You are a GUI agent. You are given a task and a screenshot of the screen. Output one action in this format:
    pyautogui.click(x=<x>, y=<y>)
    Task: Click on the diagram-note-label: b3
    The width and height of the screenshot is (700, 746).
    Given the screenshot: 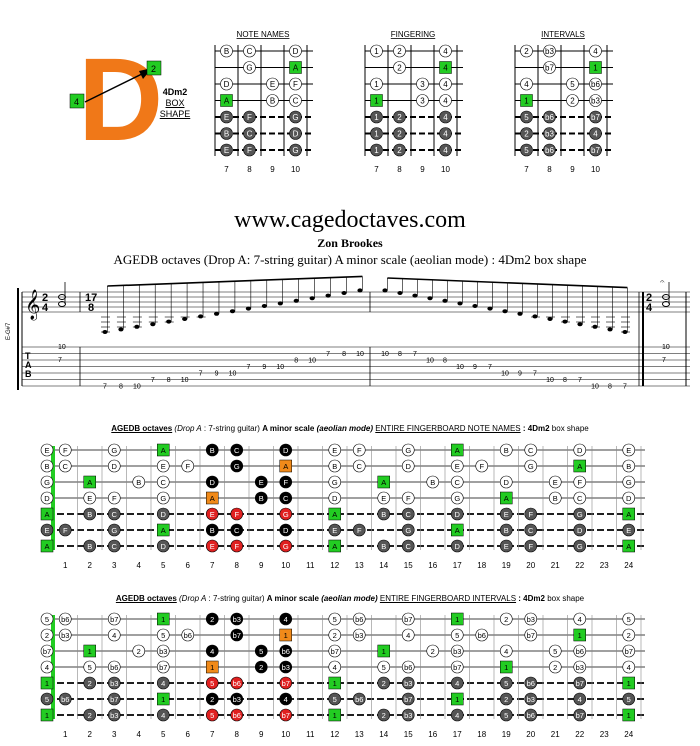 What is the action you would take?
    pyautogui.click(x=549, y=51)
    